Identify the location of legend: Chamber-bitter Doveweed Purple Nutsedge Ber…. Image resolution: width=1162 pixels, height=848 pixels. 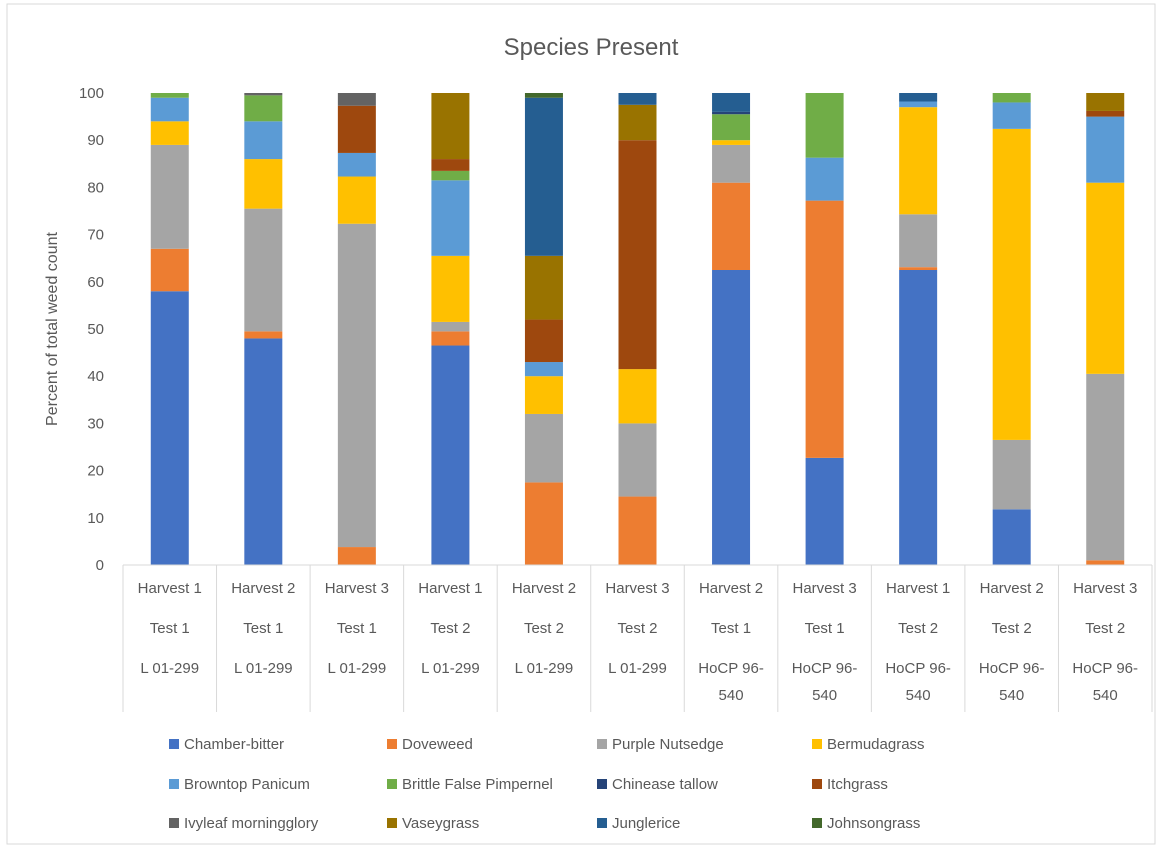
(547, 784).